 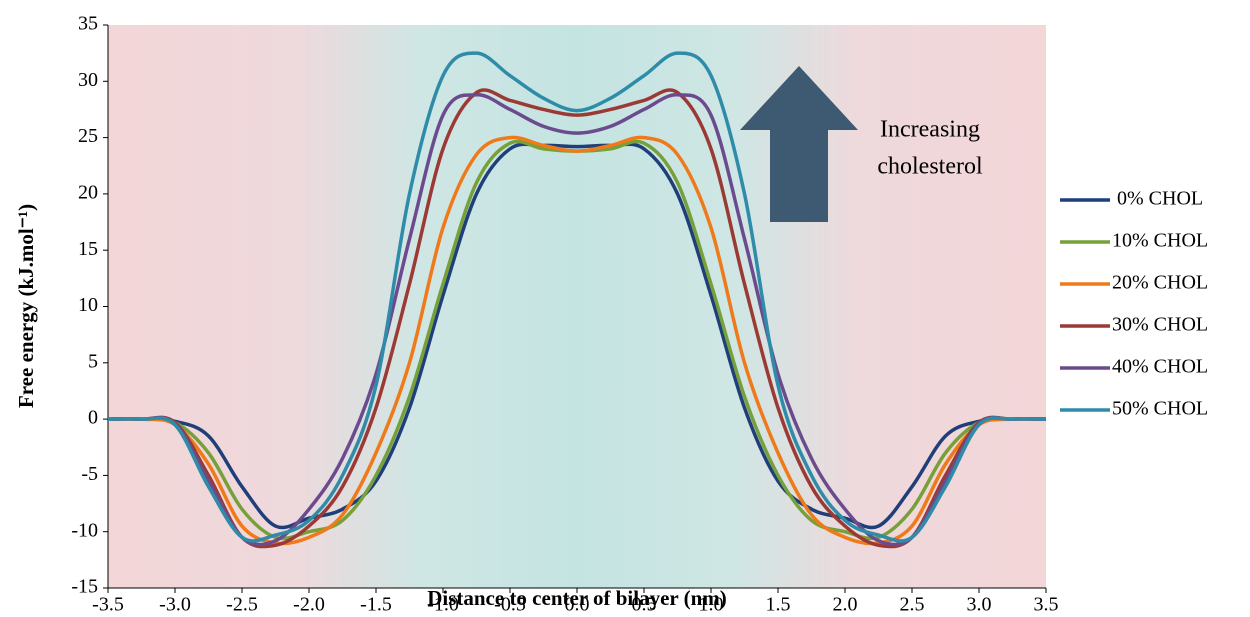 What do you see at coordinates (577, 603) in the screenshot?
I see `x-tick-label: 0.0` at bounding box center [577, 603].